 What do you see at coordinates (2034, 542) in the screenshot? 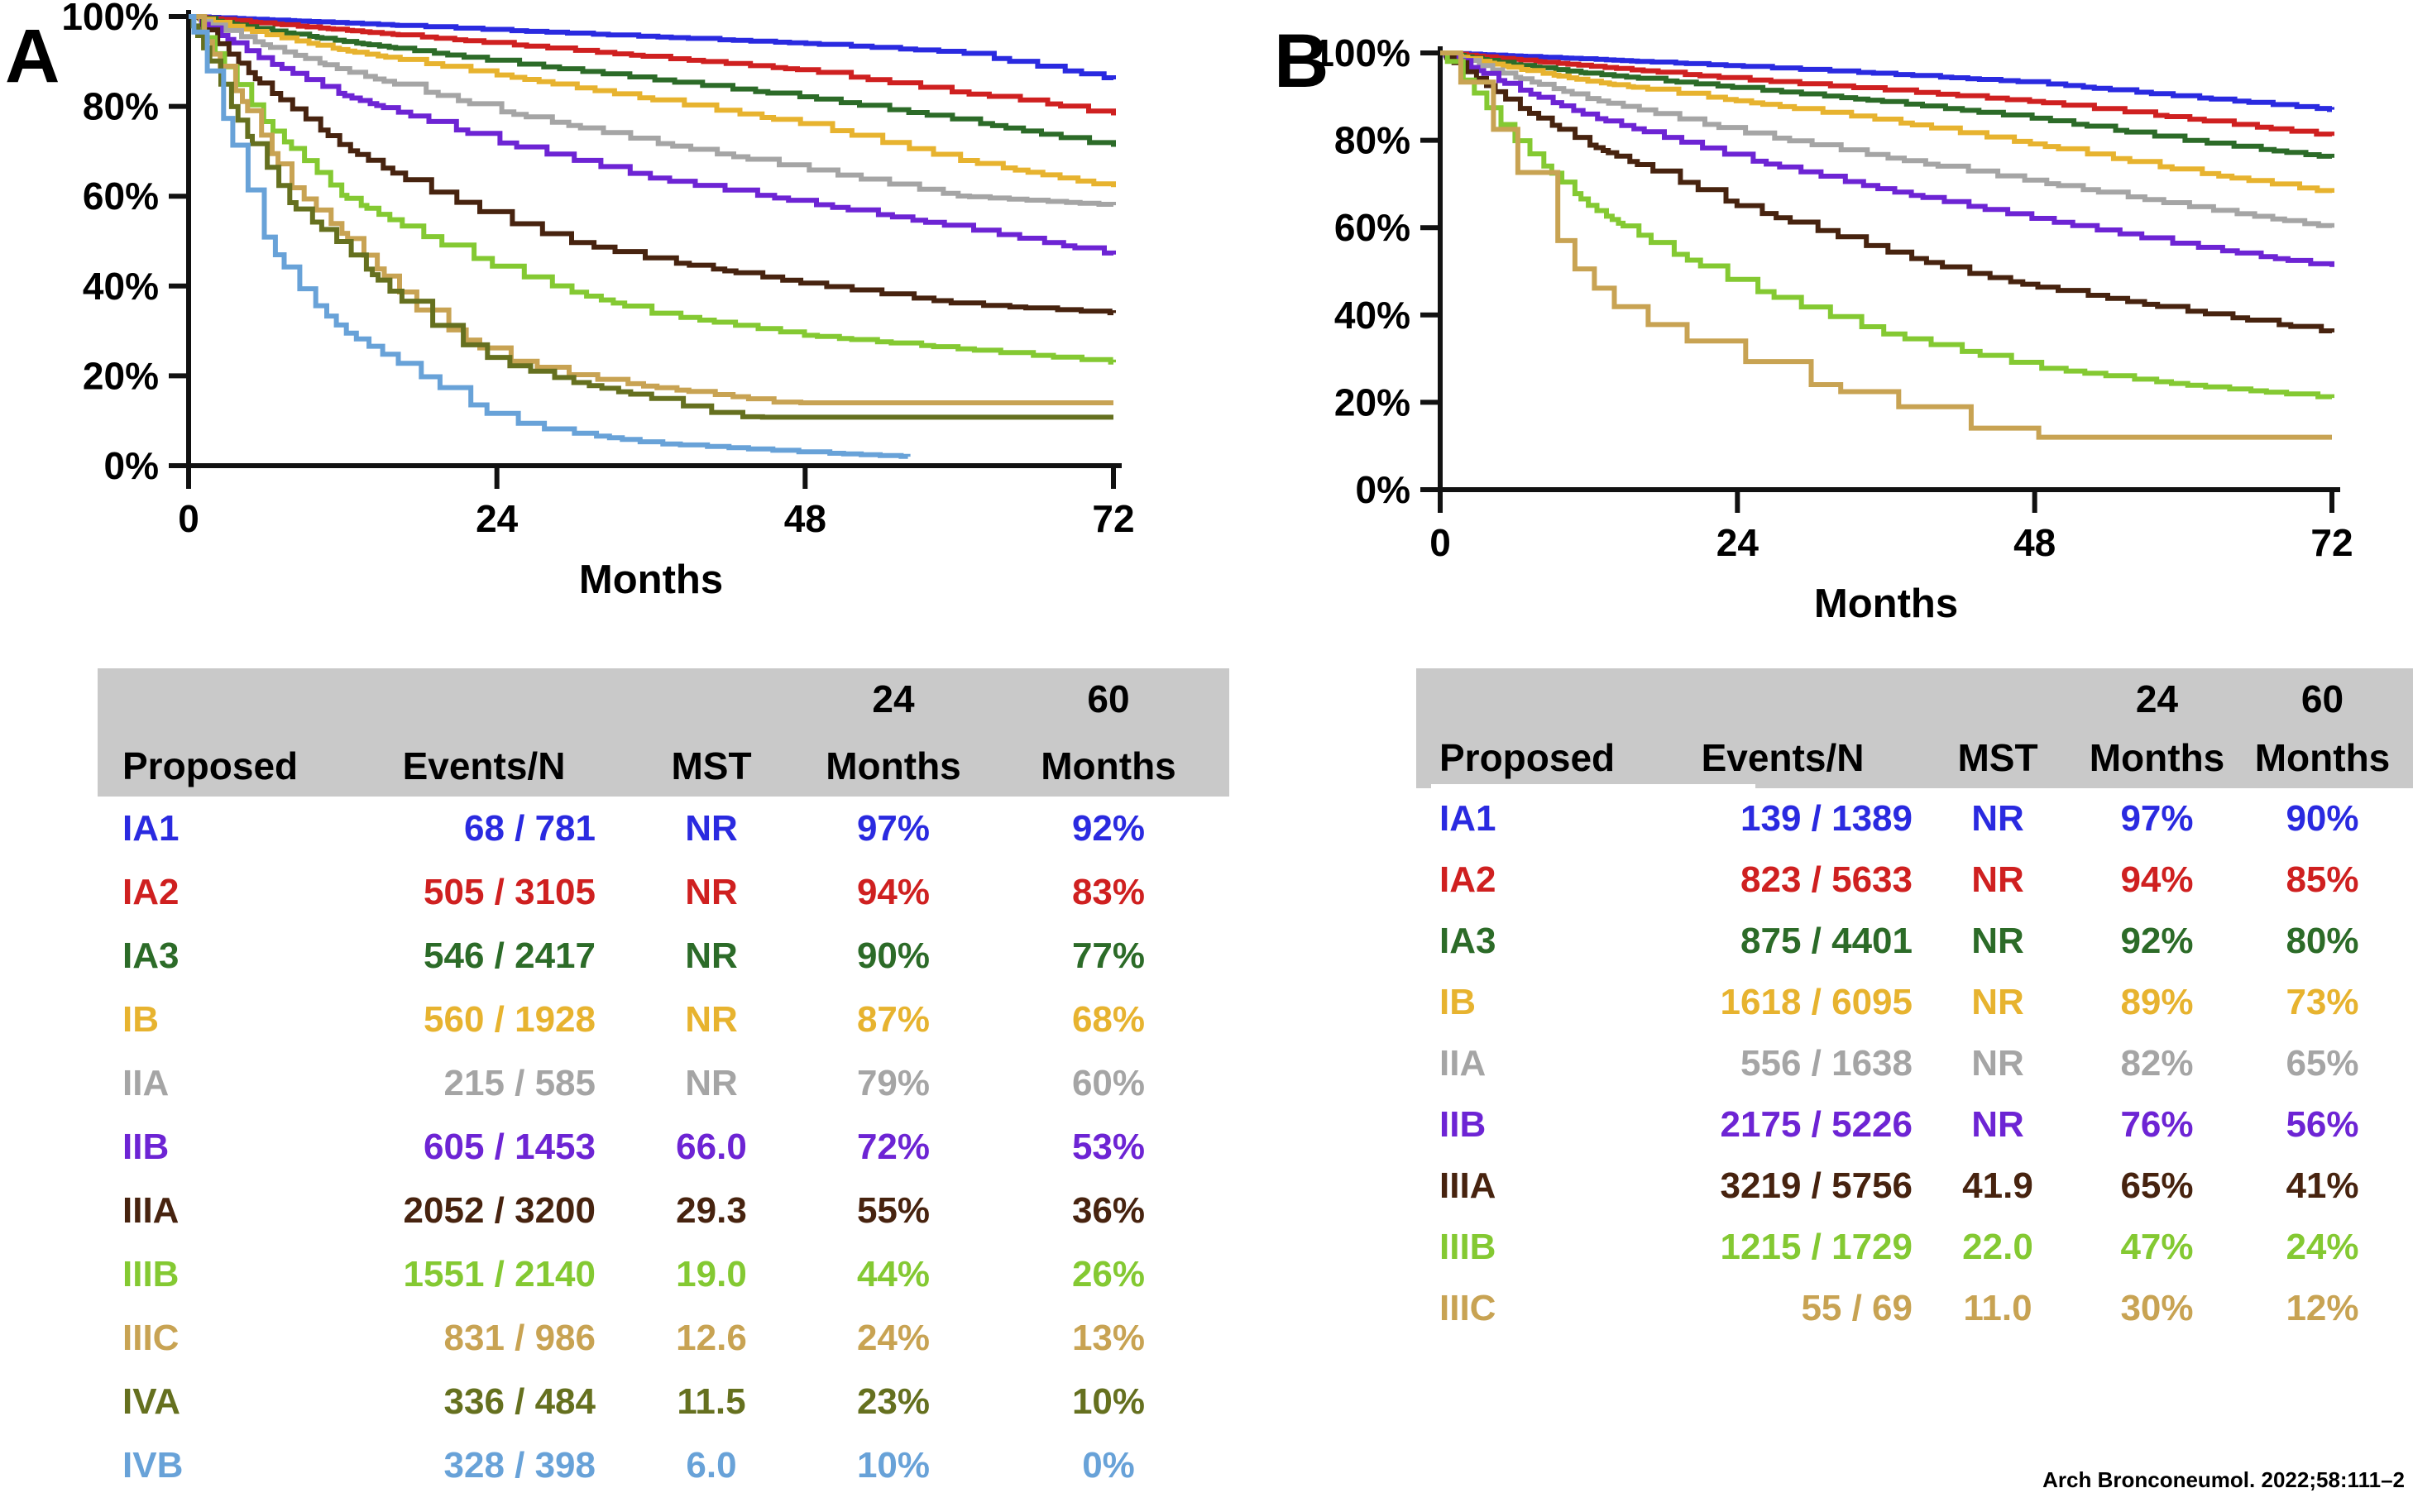
I see `x-tick-label: 48` at bounding box center [2034, 542].